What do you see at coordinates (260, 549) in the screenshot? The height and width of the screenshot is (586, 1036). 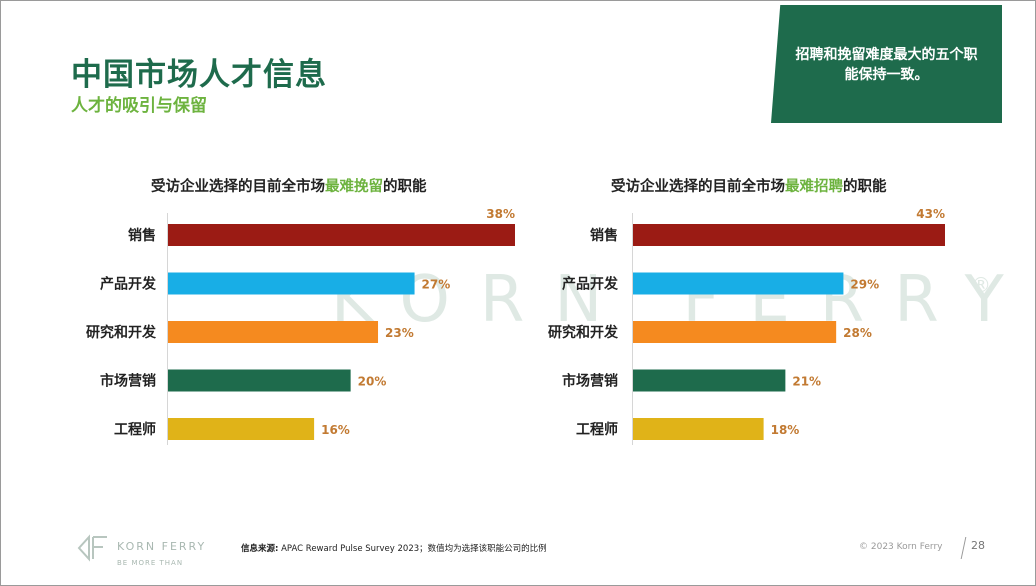 I see `source-label: 信息来源:` at bounding box center [260, 549].